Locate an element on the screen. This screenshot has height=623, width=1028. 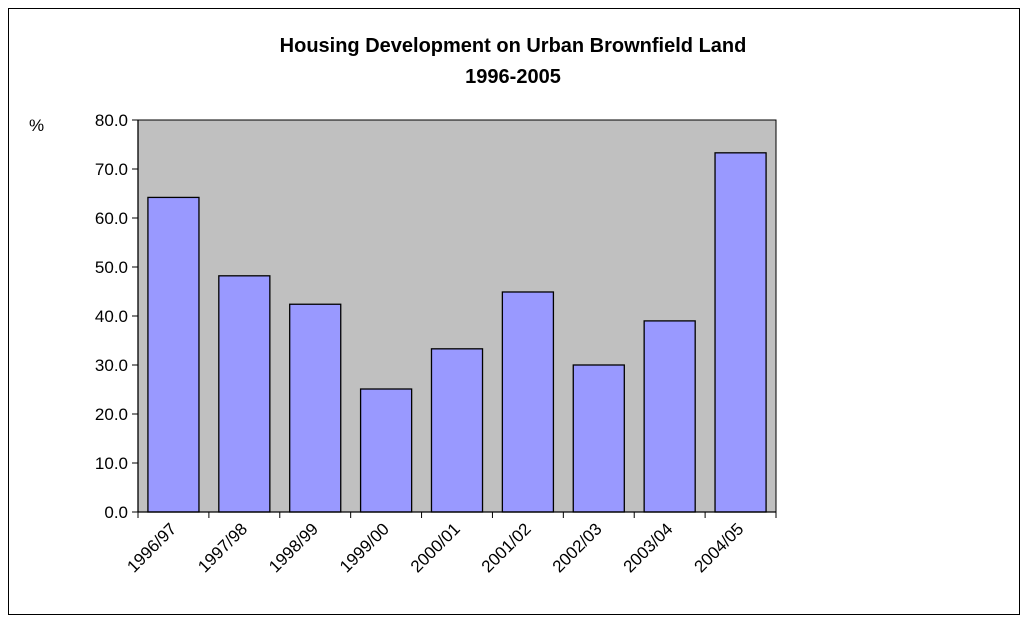
chart-subtitle: 1996-2005 is located at coordinates (513, 77).